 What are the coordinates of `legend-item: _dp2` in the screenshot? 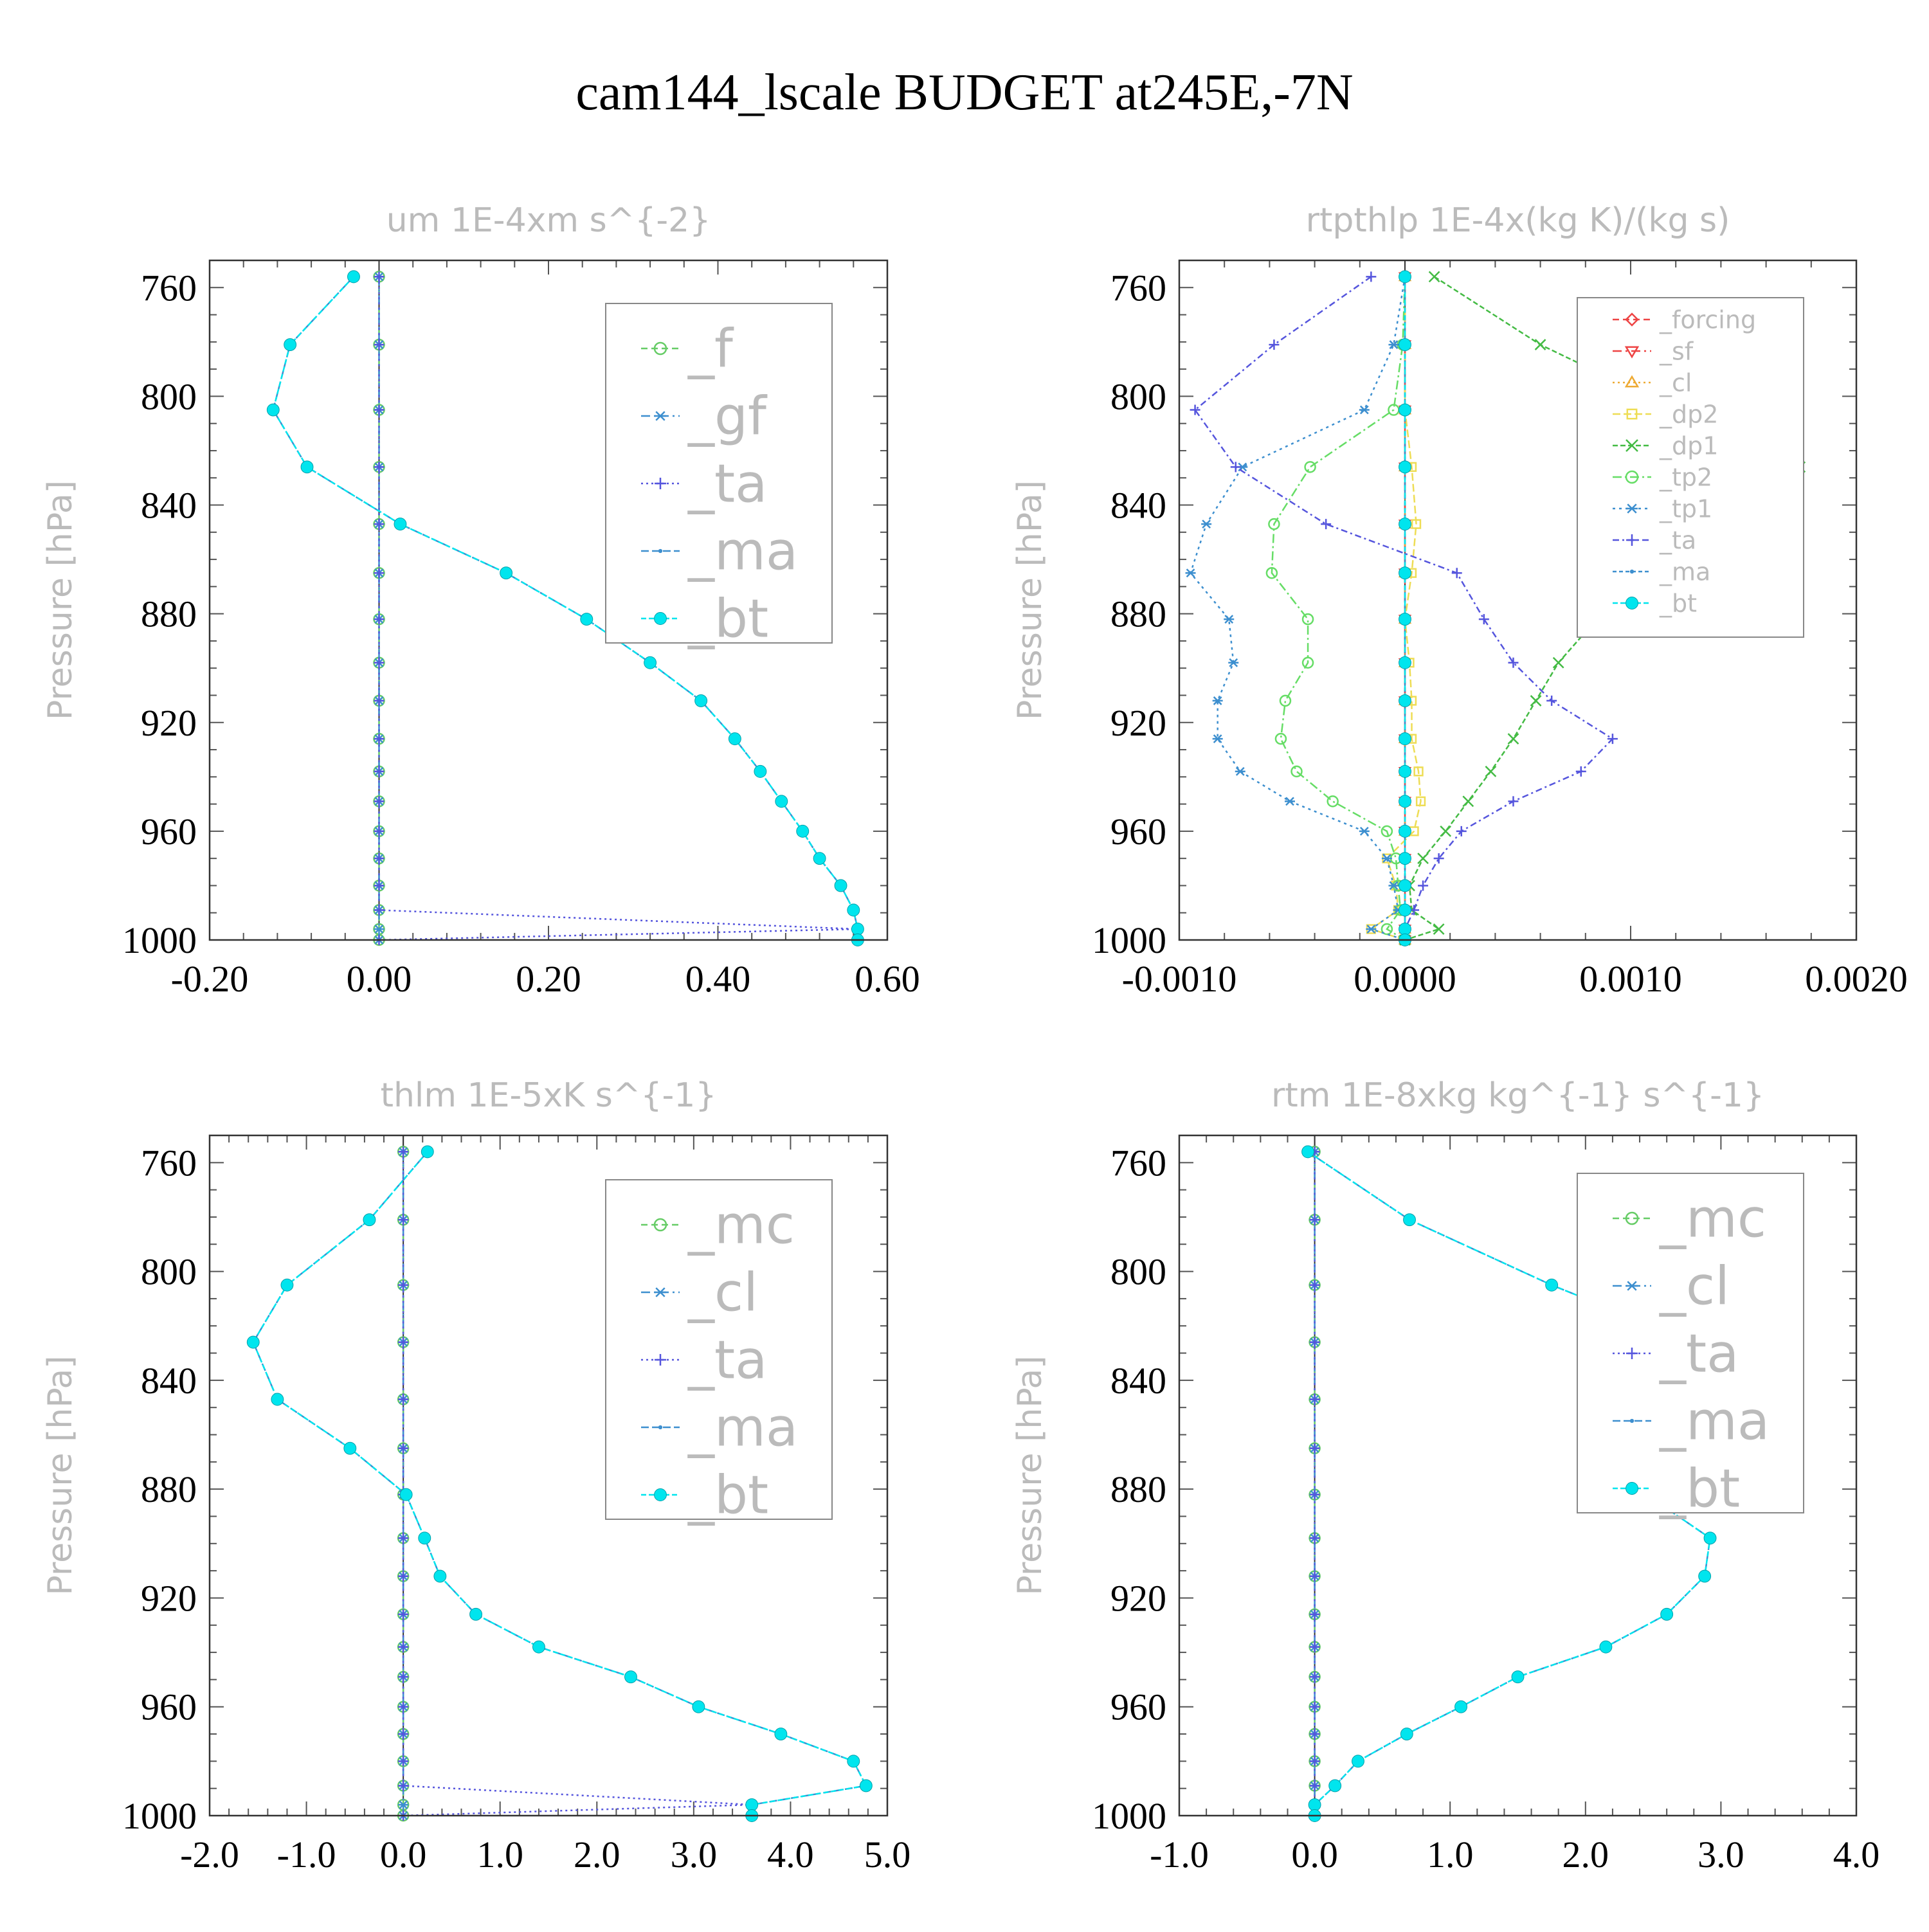 It's located at (1665, 414).